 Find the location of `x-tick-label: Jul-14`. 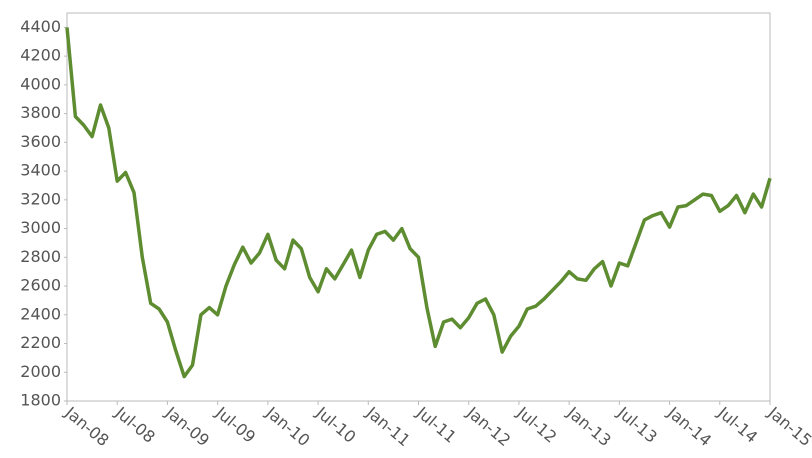

x-tick-label: Jul-14 is located at coordinates (738, 424).